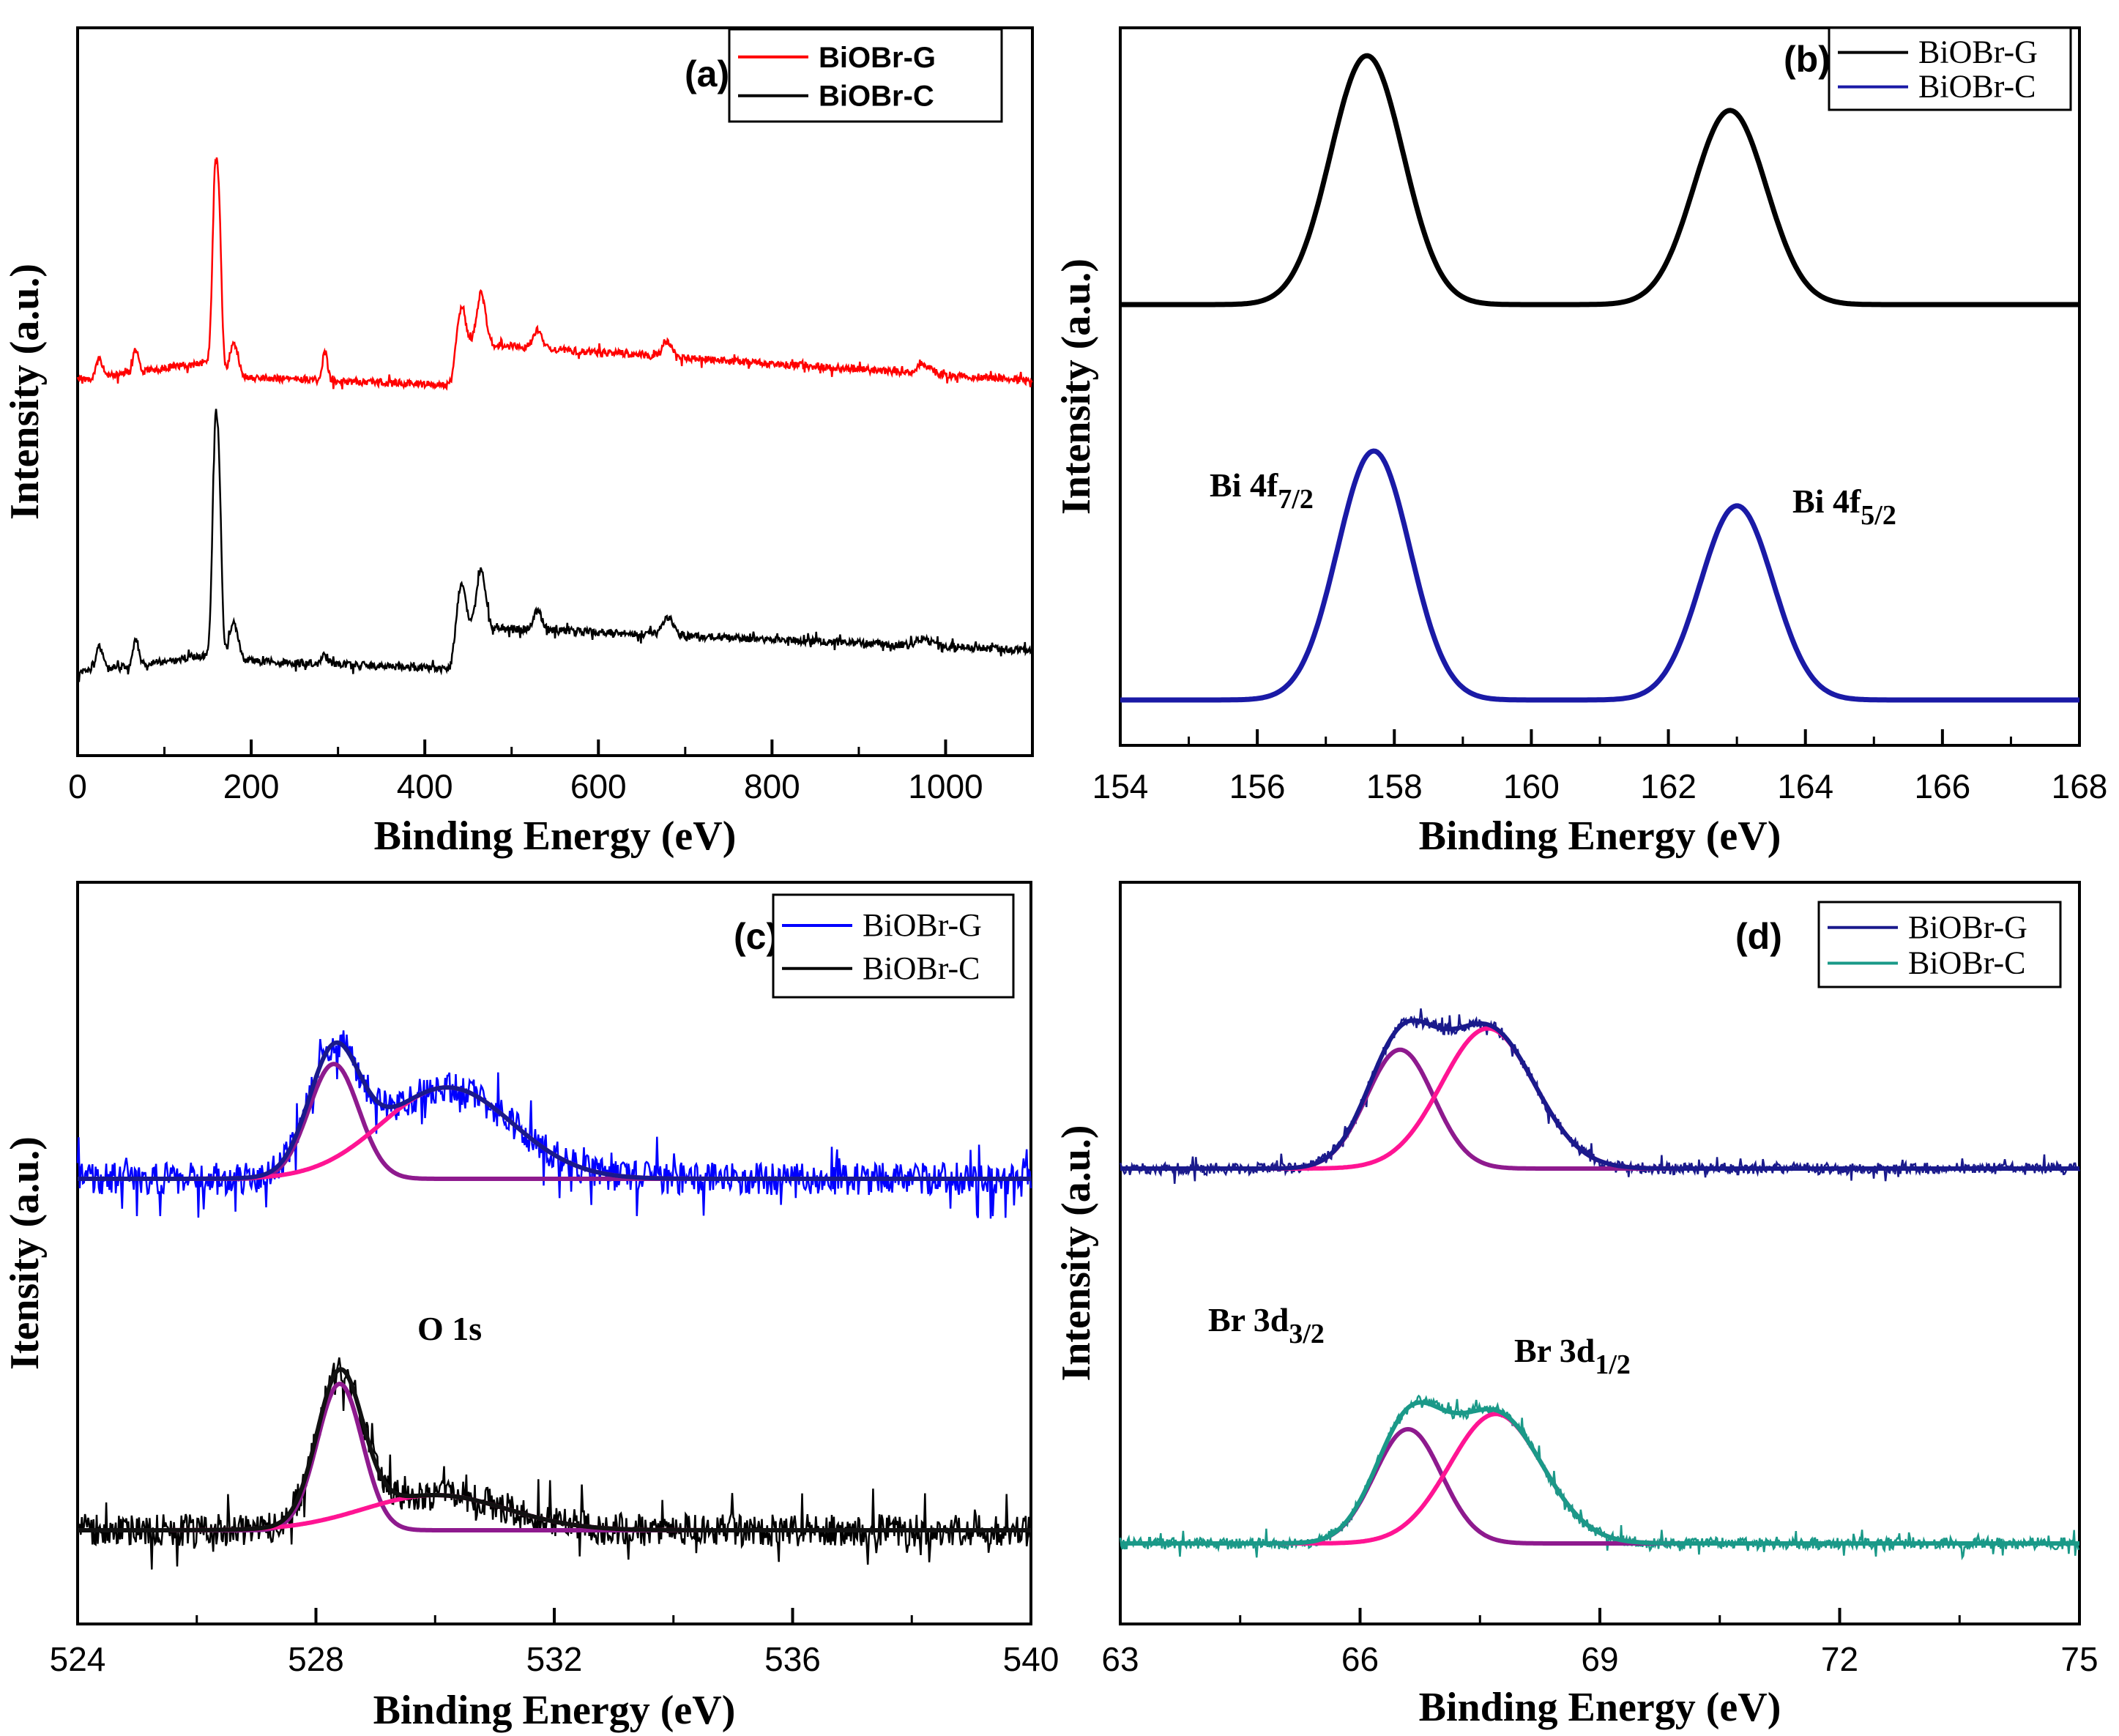 This screenshot has width=2119, height=1736. Describe the element at coordinates (792, 1659) in the screenshot. I see `x-tick-label: 536` at that location.